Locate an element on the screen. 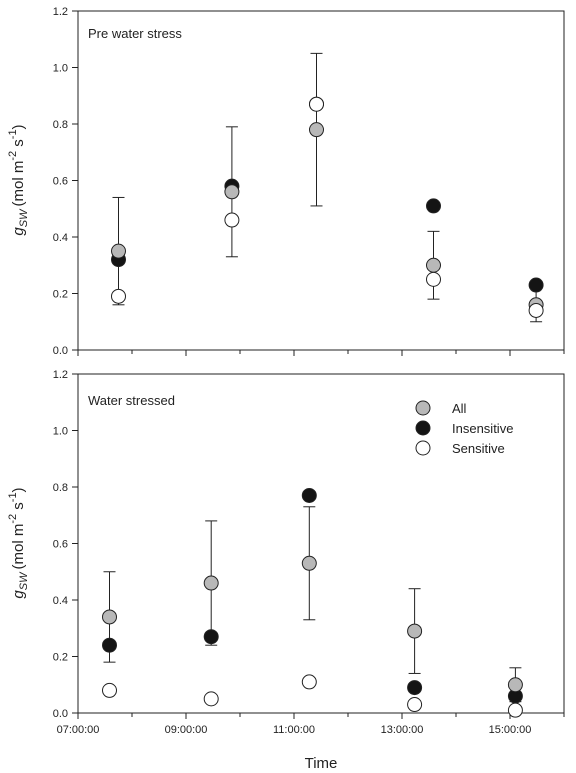 This screenshot has width=576, height=773. x-ticks-2: 07:00:00 09:00:00 11:00:00 13:00:00 15:00:00 is located at coordinates (311, 724).